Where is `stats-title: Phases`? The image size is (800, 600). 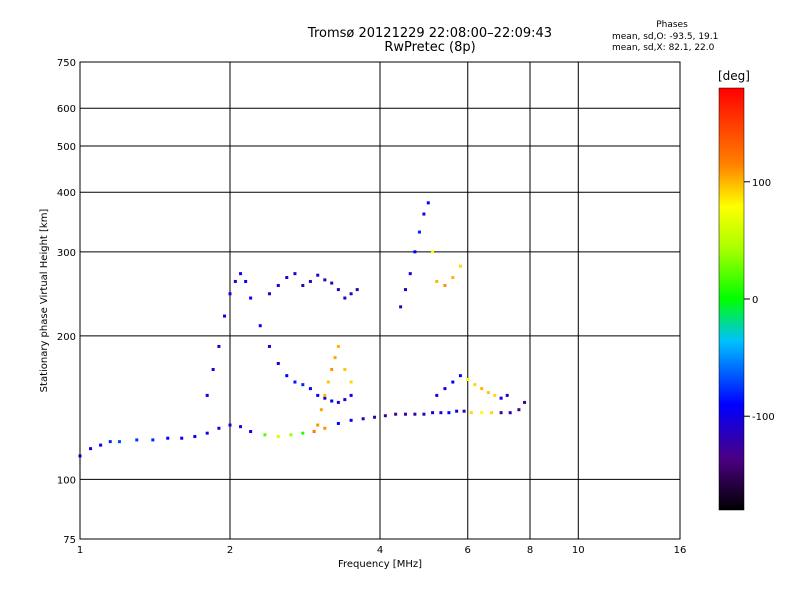
stats-title: Phases is located at coordinates (672, 25).